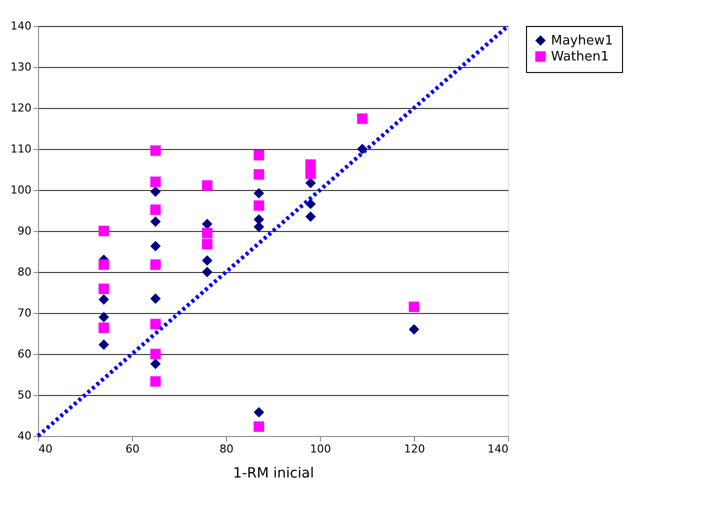  What do you see at coordinates (21, 26) in the screenshot?
I see `y-tick-label: 140` at bounding box center [21, 26].